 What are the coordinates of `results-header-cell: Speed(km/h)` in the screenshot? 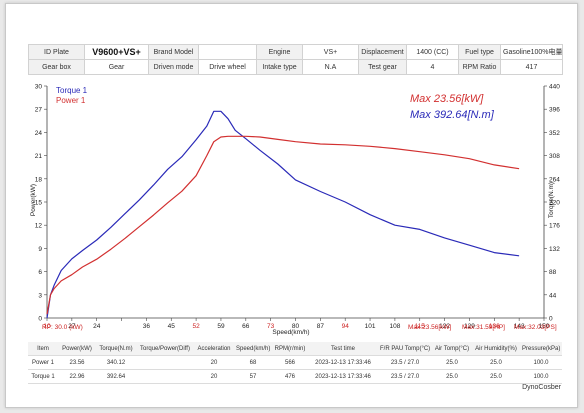 It's located at (253, 349).